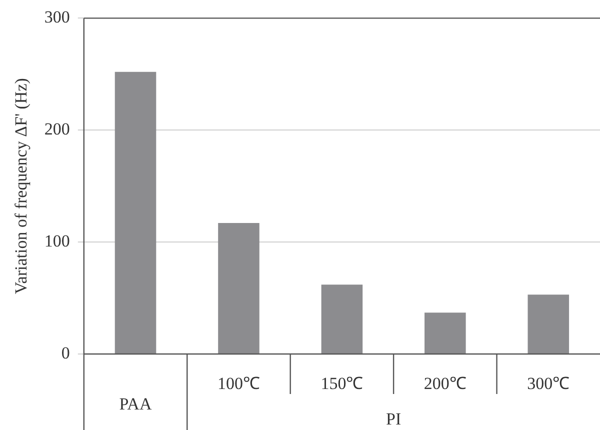 The width and height of the screenshot is (600, 430). I want to click on y-tick-label: 200, so click(57, 129).